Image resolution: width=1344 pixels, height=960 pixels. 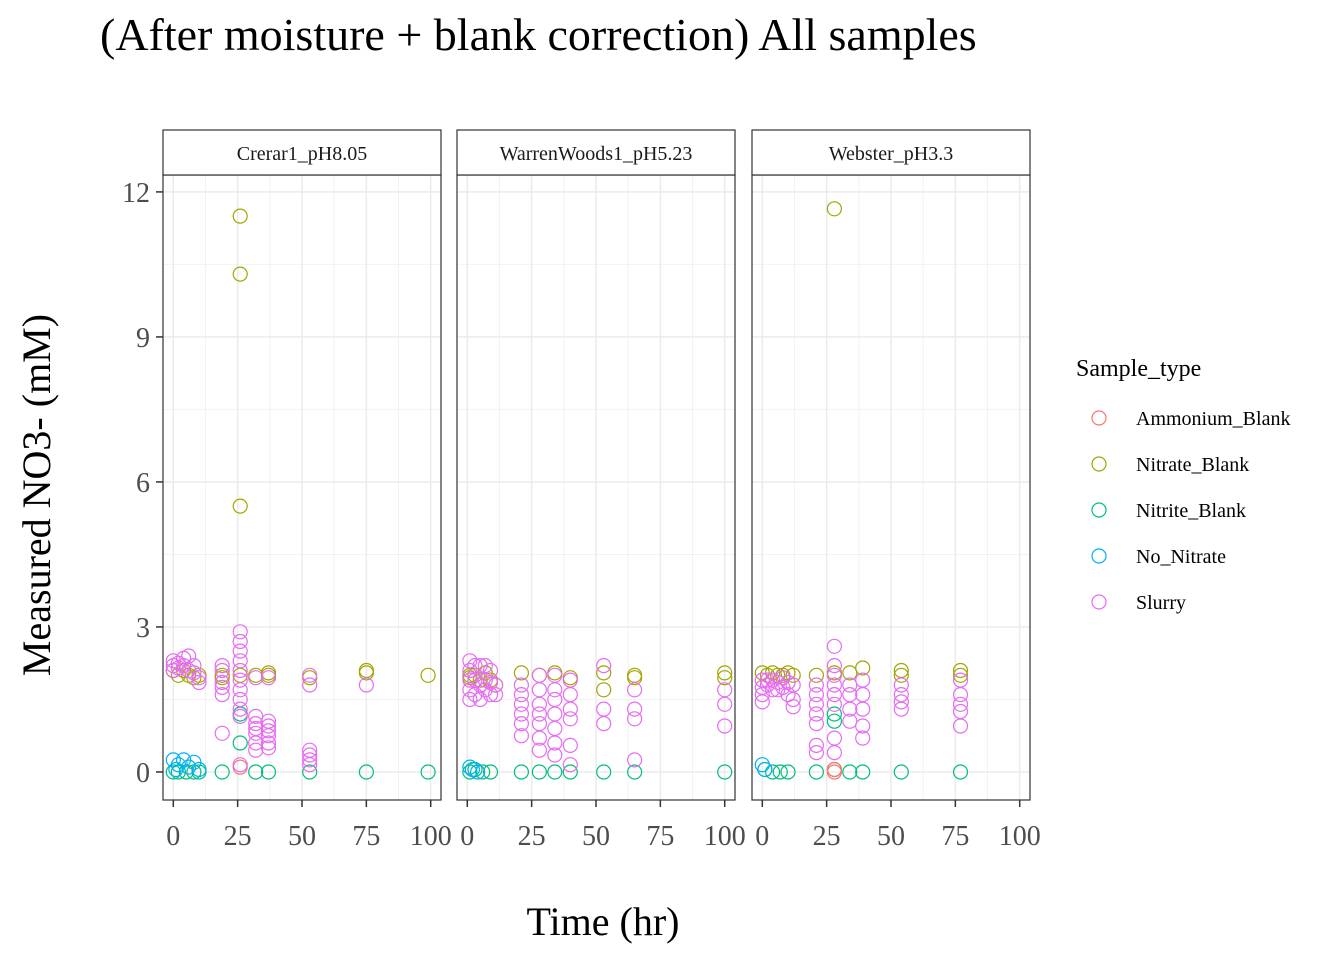 I want to click on legend-item: Ammonium_Blank, so click(x=1190, y=419).